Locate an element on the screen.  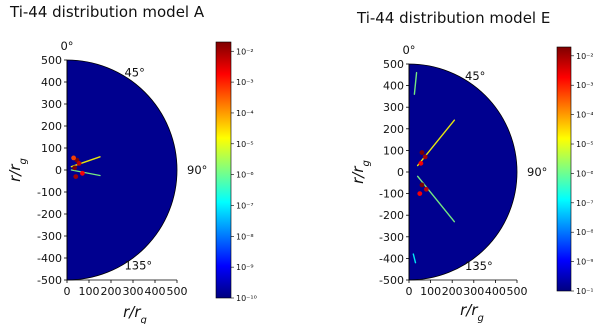
chart-title: Ti-44 distribution model E is located at coordinates (453, 18).